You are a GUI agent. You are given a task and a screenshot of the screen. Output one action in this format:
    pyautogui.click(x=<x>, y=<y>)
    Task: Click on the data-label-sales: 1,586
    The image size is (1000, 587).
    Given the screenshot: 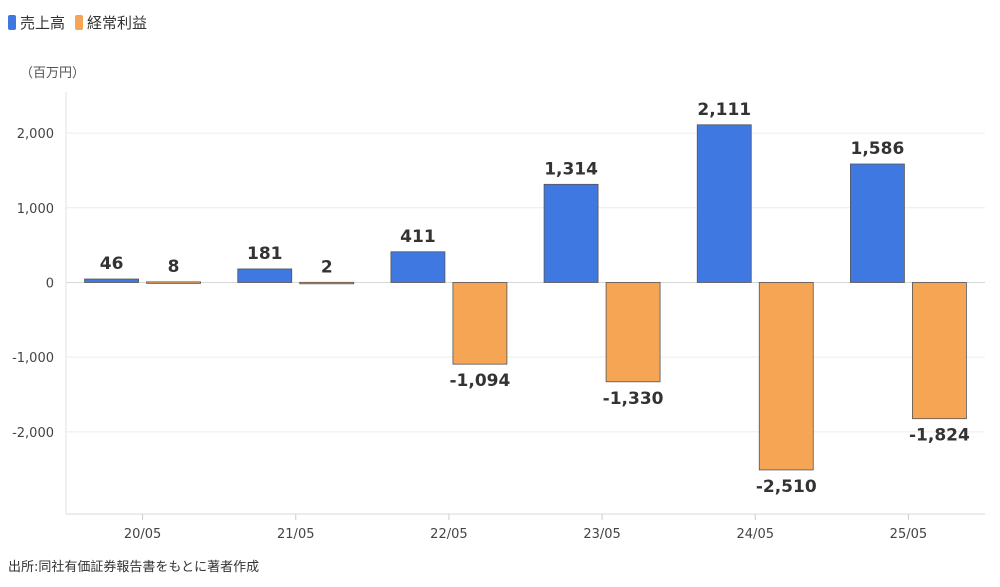 What is the action you would take?
    pyautogui.click(x=878, y=149)
    